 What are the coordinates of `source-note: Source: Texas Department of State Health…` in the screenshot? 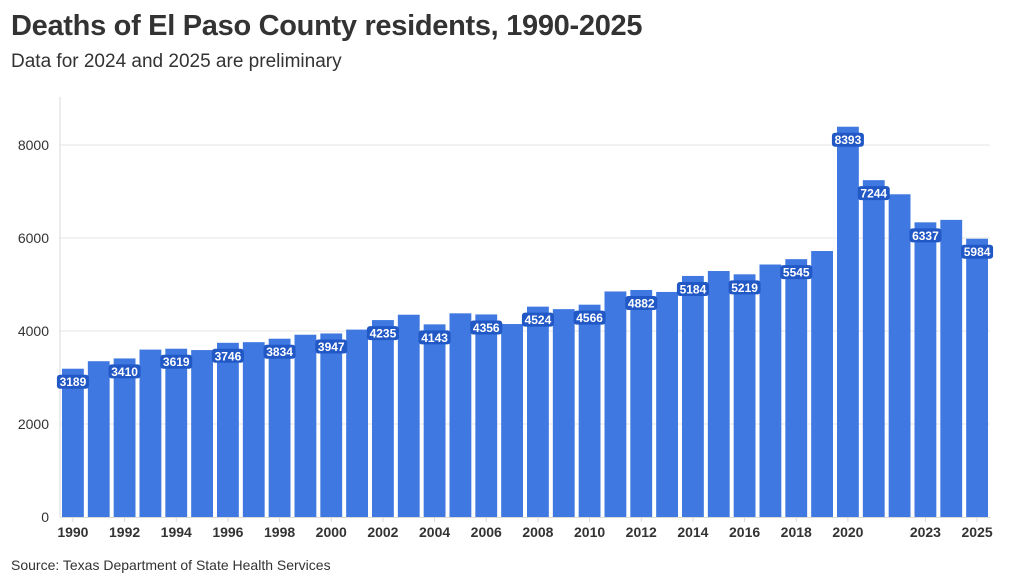 It's located at (171, 565).